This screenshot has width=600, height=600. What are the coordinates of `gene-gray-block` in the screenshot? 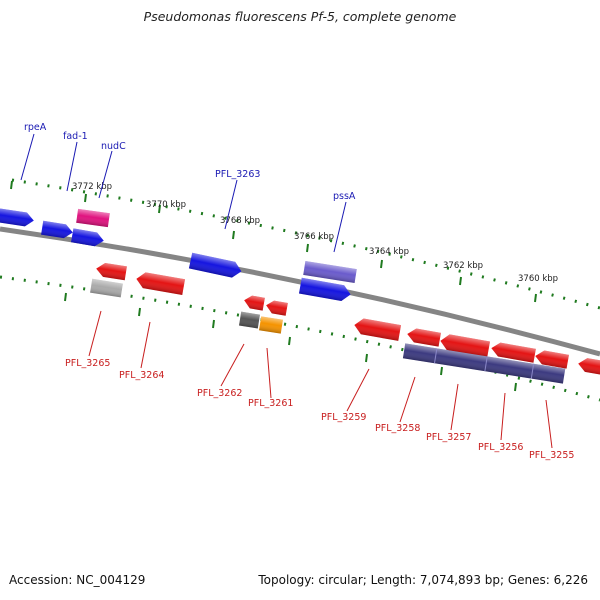 It's located at (106, 288).